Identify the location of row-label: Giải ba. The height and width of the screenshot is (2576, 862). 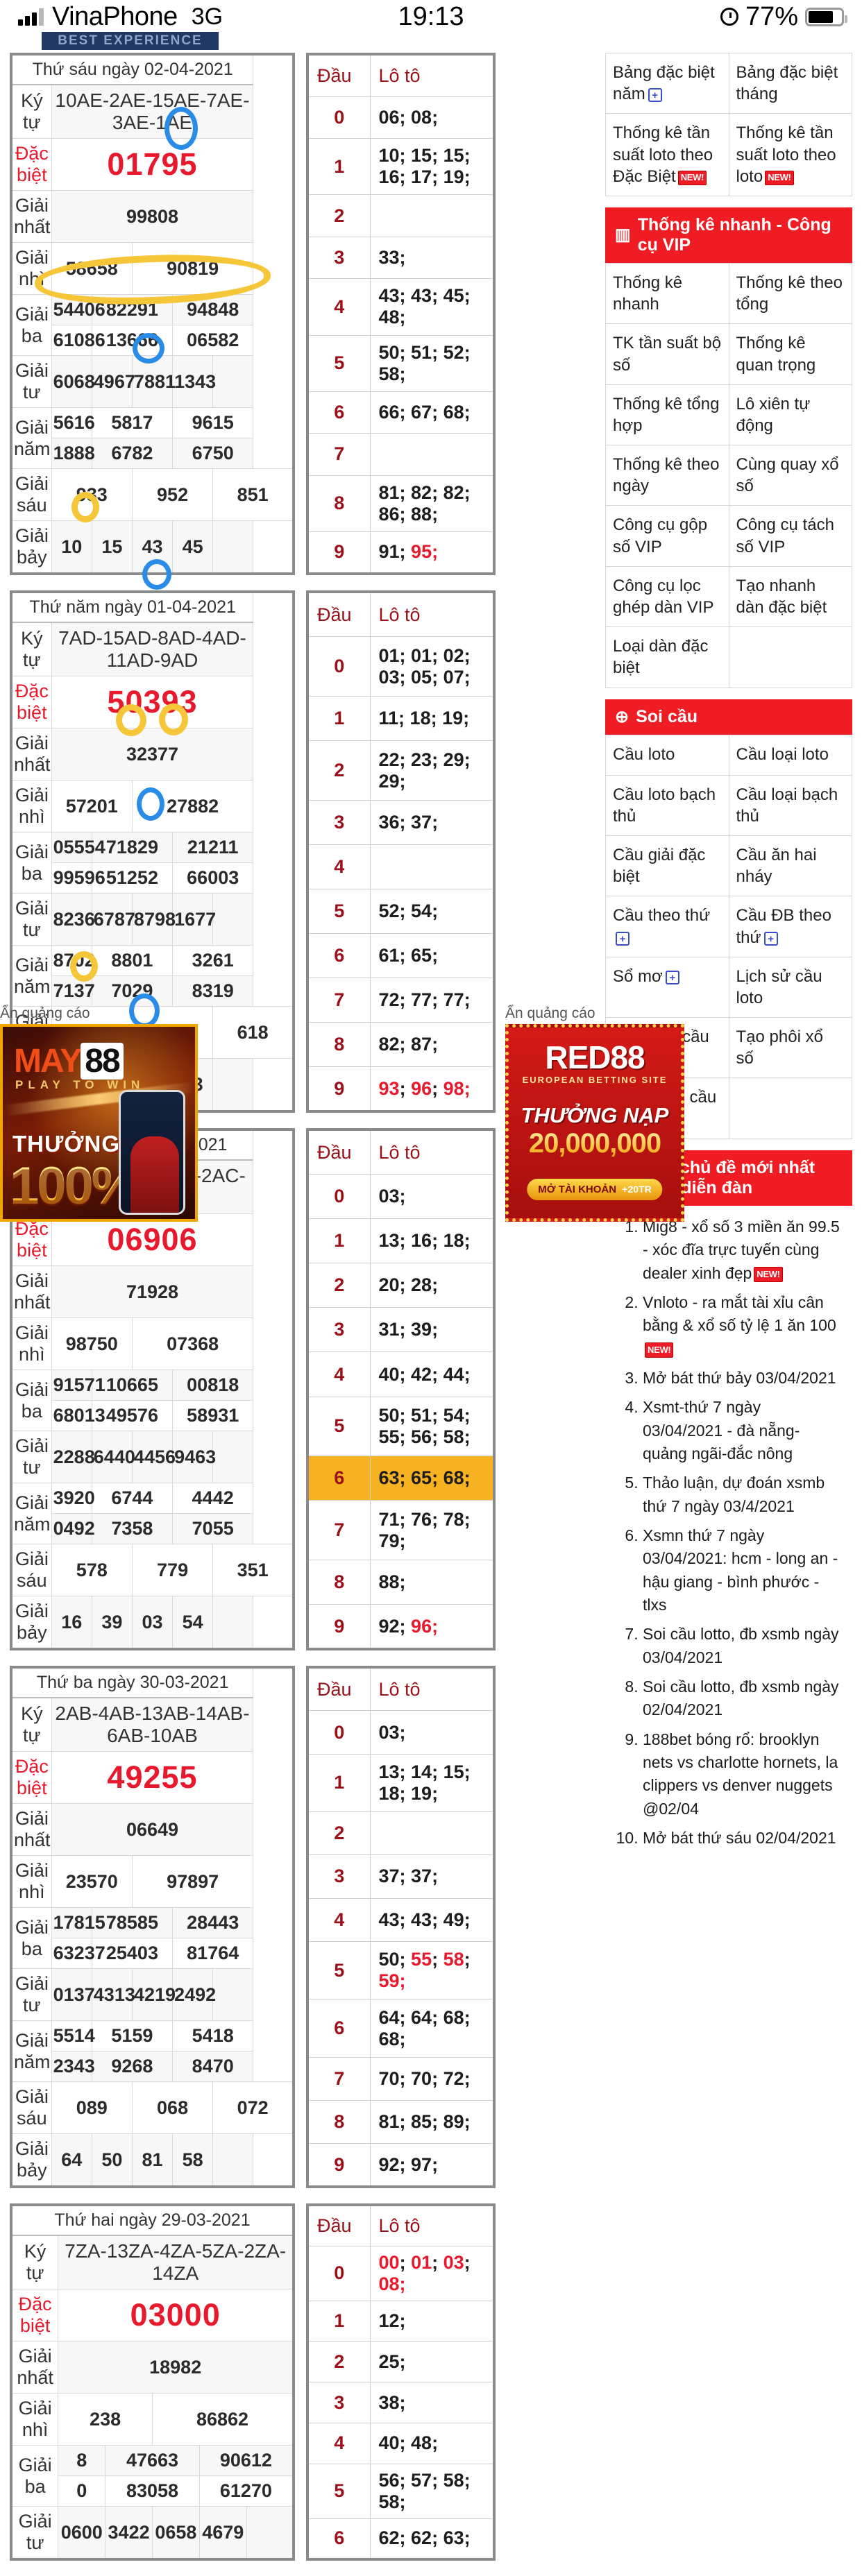
(31, 1938).